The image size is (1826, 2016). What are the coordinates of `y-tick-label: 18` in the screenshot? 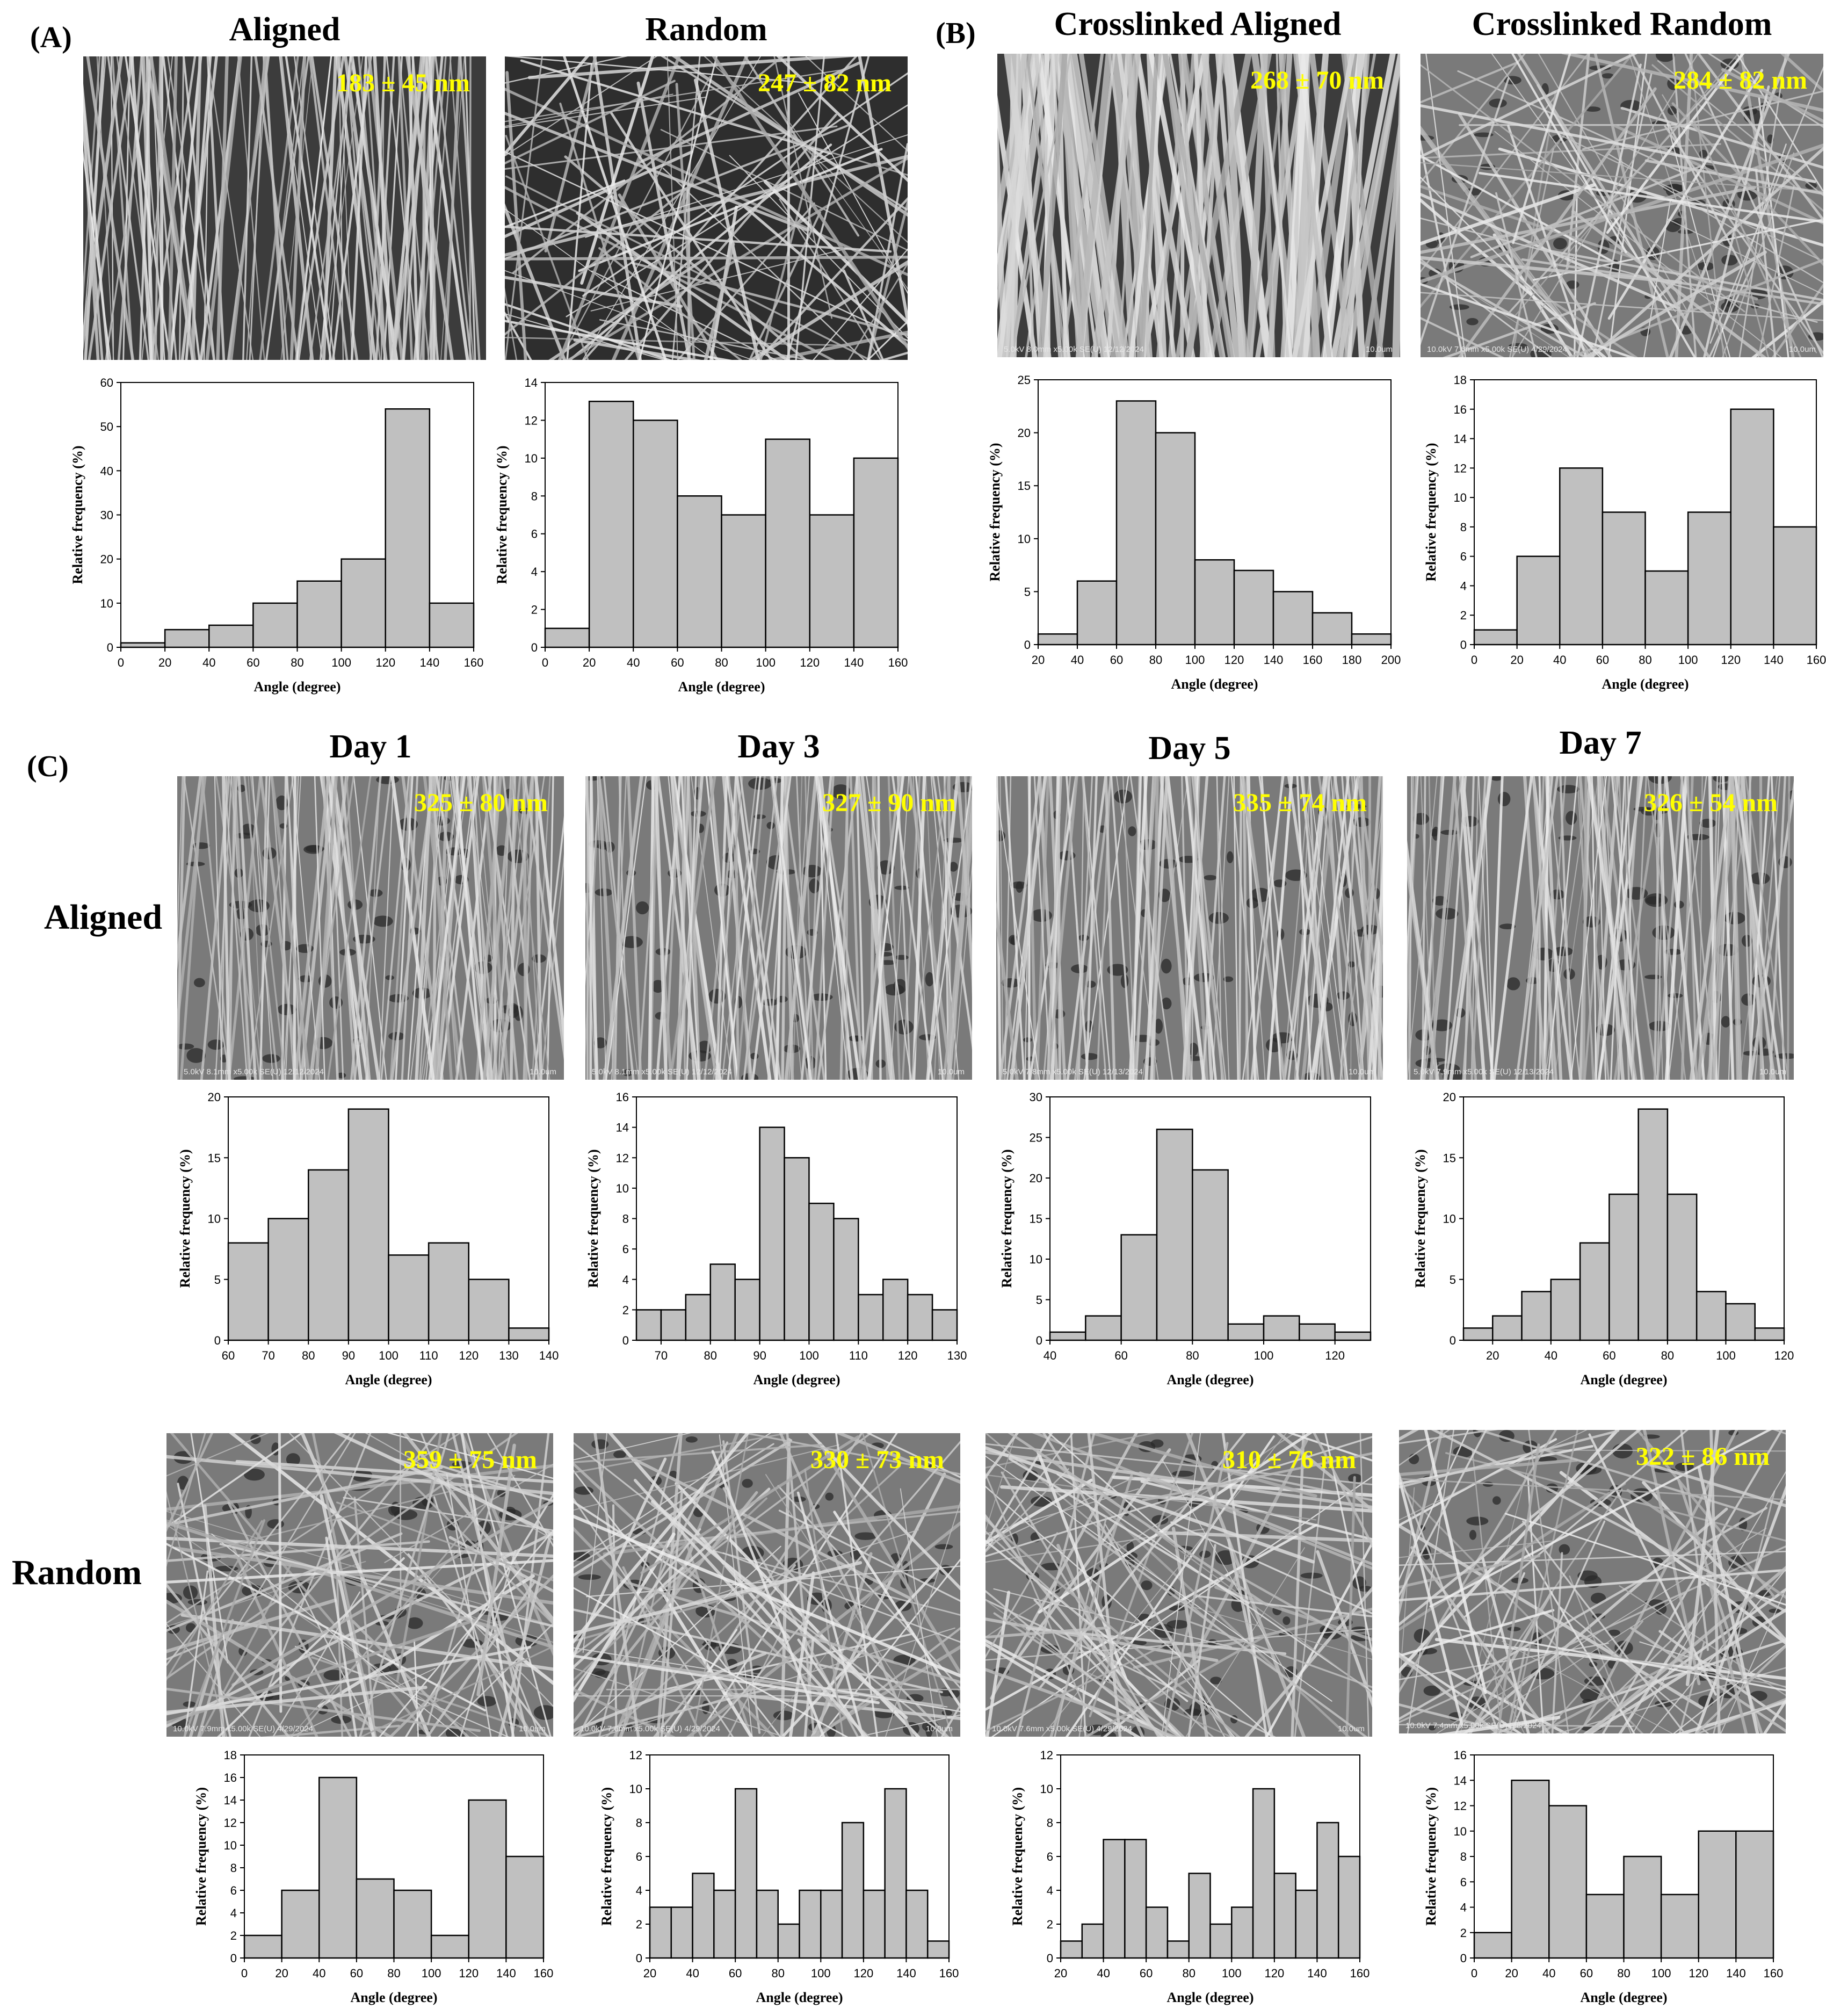 It's located at (230, 1755).